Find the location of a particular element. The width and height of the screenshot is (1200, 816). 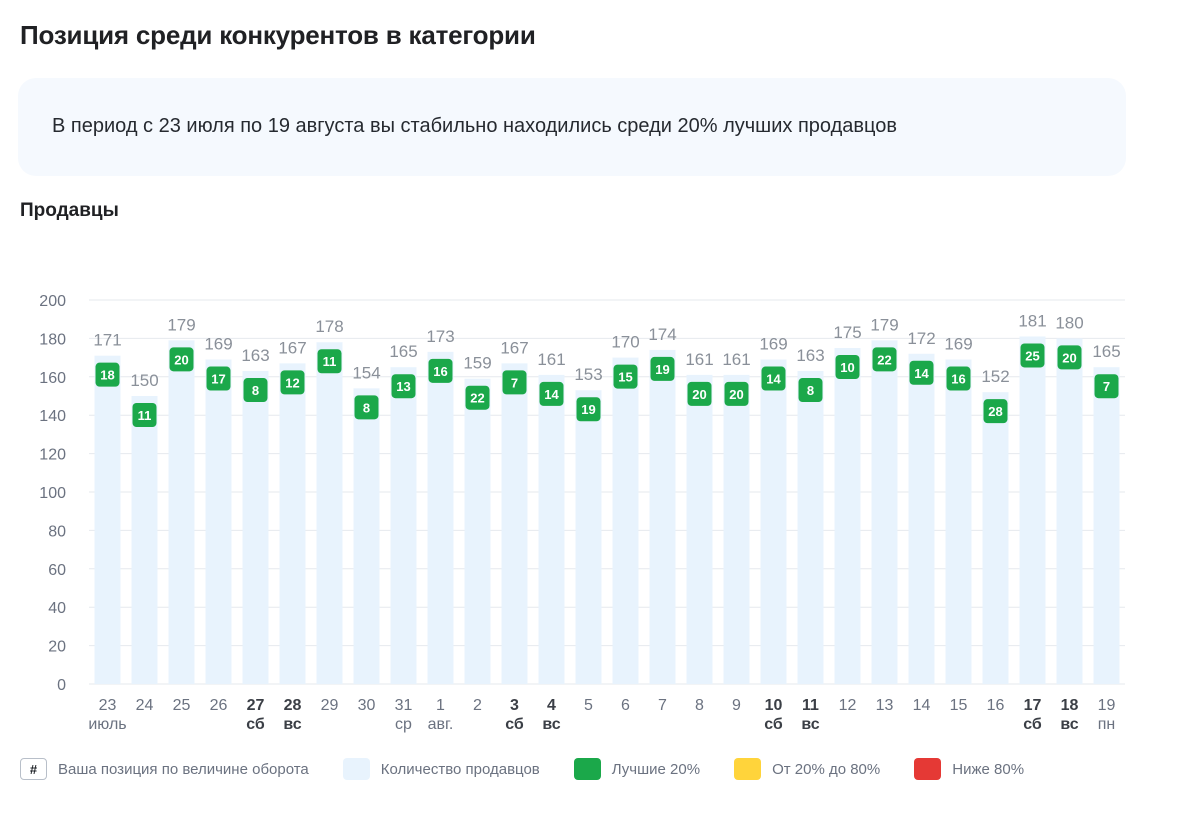

x-tick-label: 16 is located at coordinates (996, 705).